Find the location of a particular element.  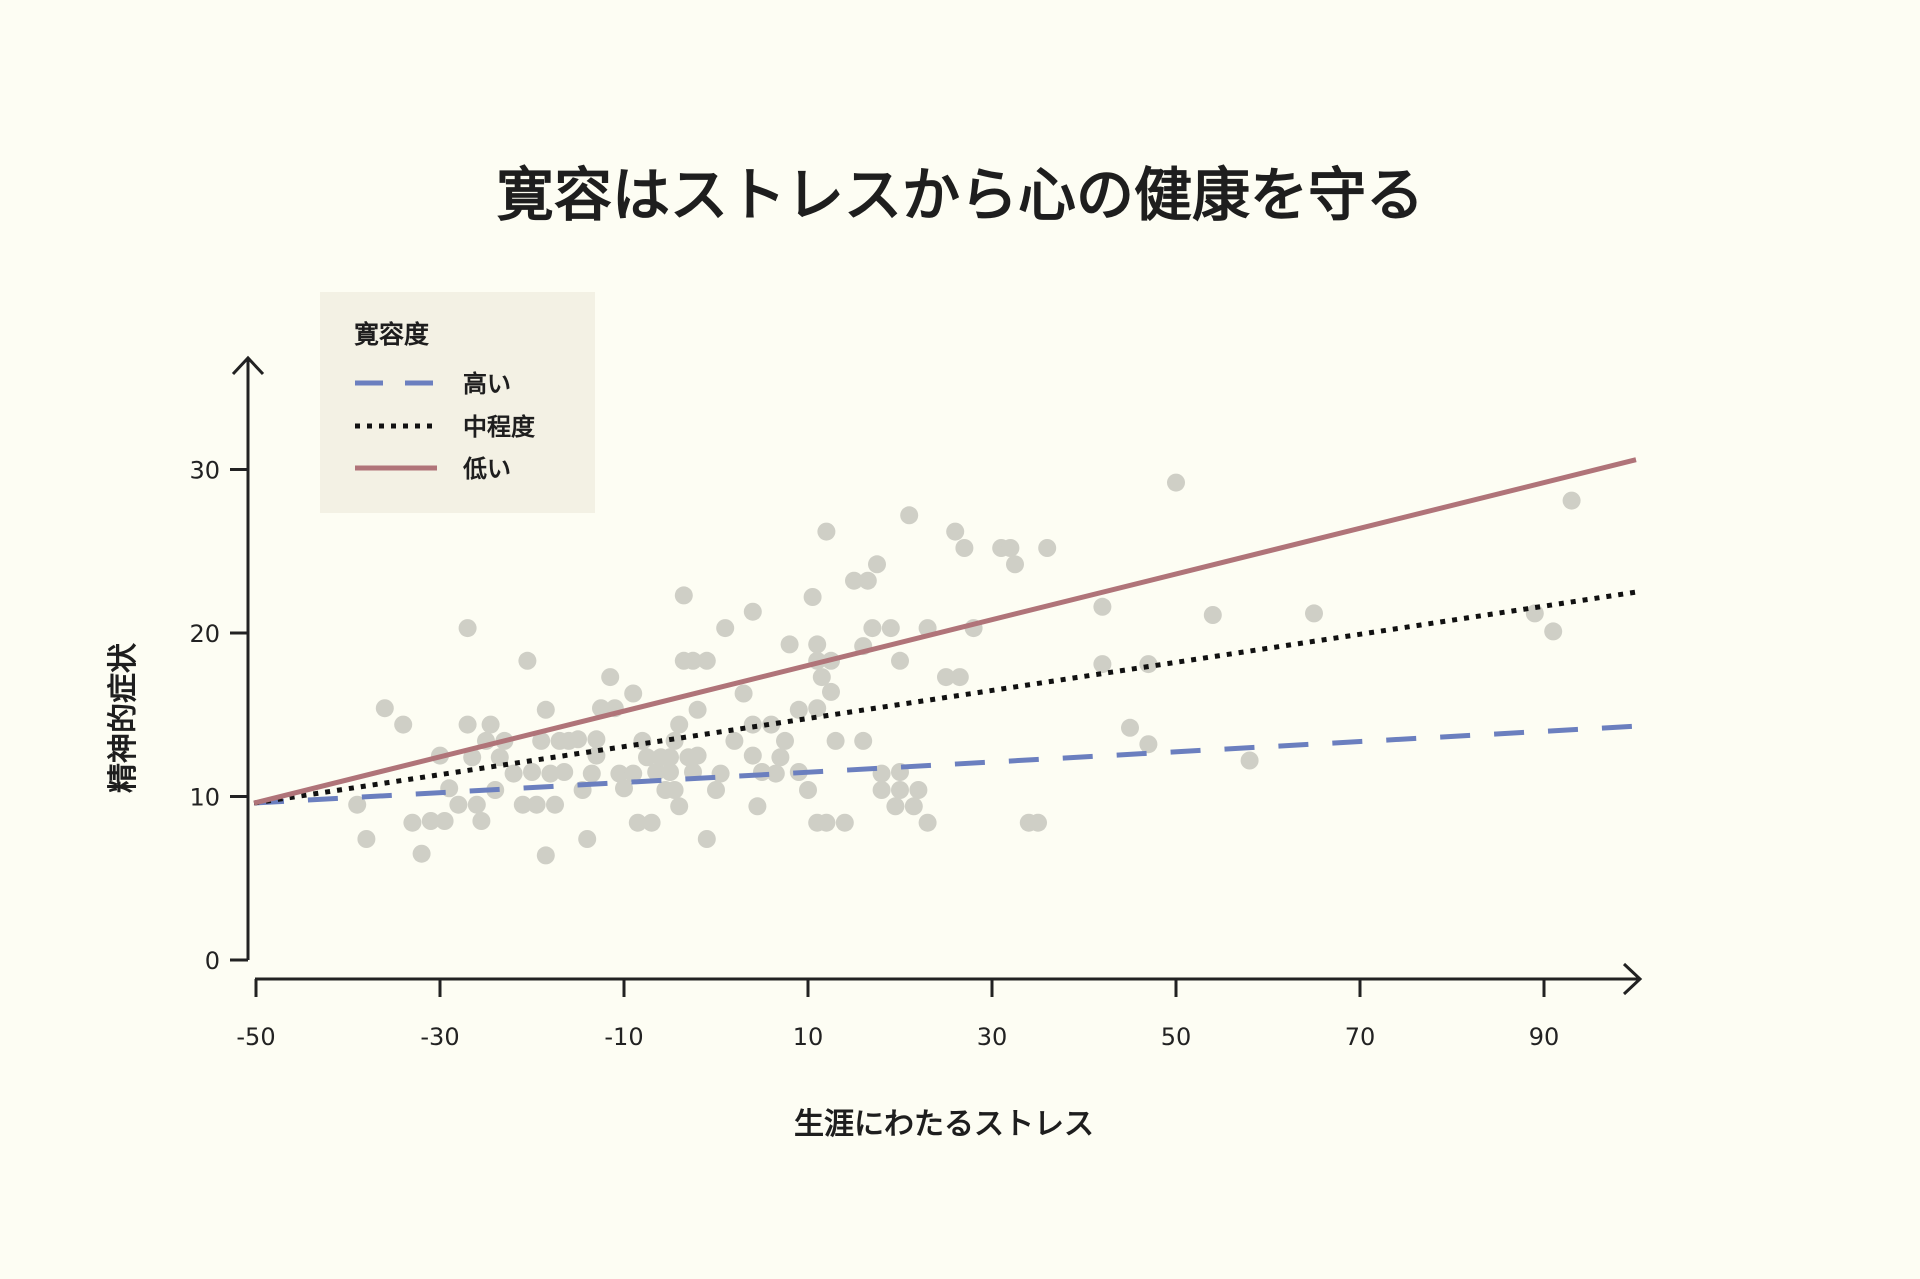

y-axis-arrow is located at coordinates (248, 365).